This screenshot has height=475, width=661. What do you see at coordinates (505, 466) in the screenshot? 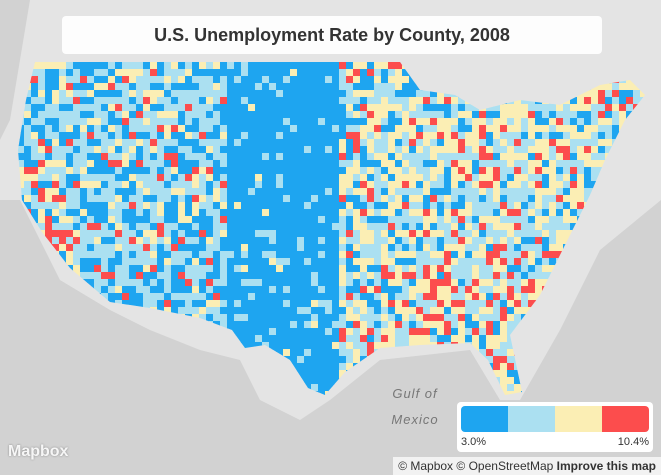
I see `attribution-osm: © OpenStreetMap` at bounding box center [505, 466].